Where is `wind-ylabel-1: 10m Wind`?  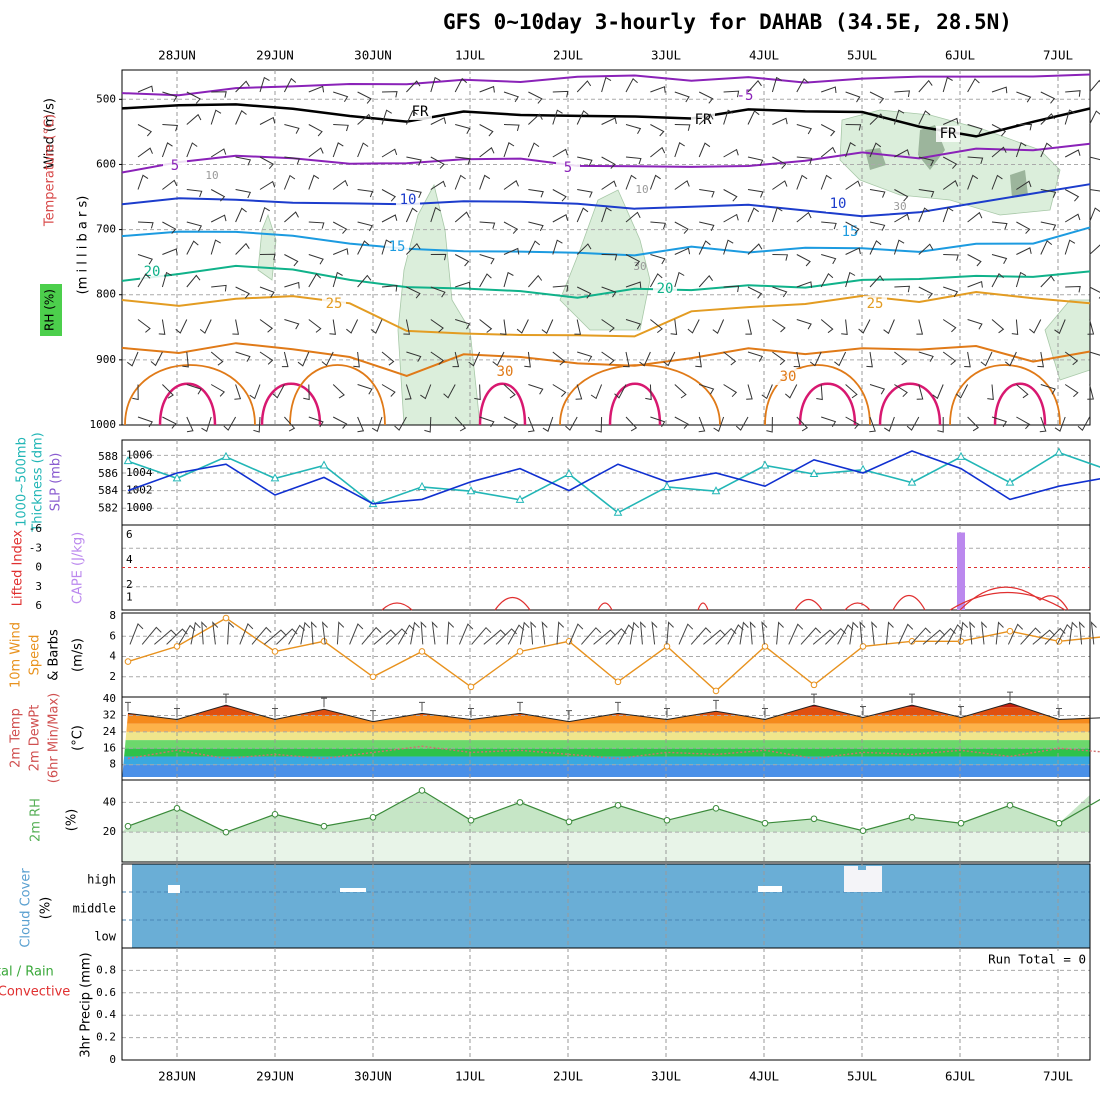 wind-ylabel-1: 10m Wind is located at coordinates (16, 655).